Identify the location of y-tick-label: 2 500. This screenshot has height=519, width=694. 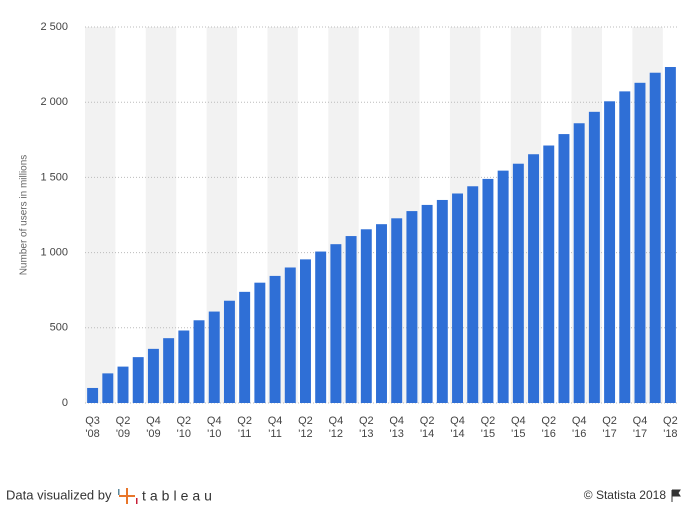
(54, 27).